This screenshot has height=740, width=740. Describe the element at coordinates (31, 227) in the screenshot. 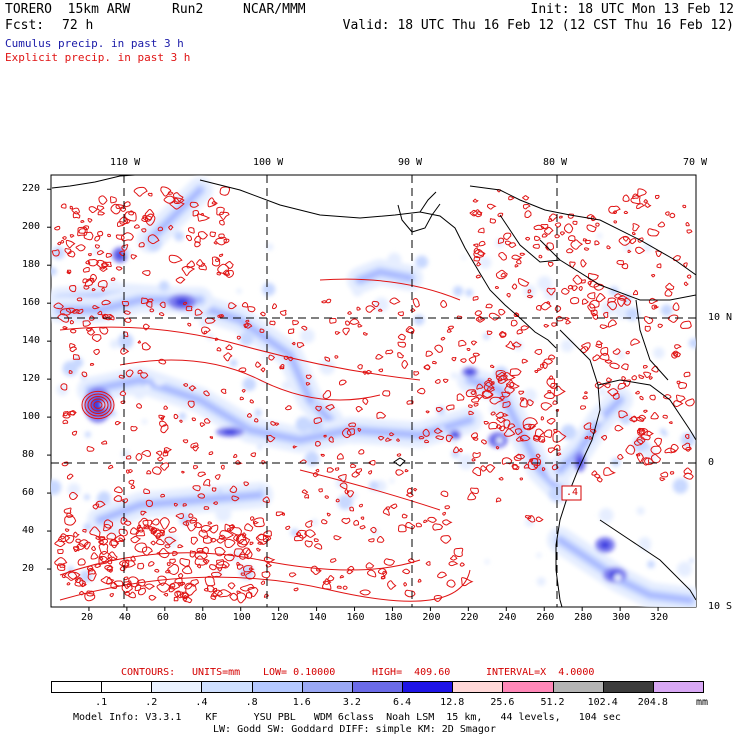

I see `y-tick-label: 200` at that location.